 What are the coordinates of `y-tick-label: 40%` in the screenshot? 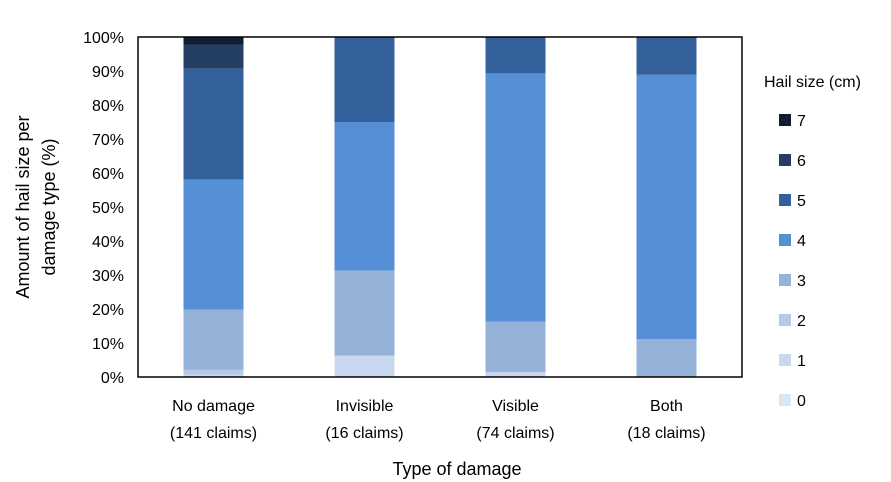 It's located at (108, 242).